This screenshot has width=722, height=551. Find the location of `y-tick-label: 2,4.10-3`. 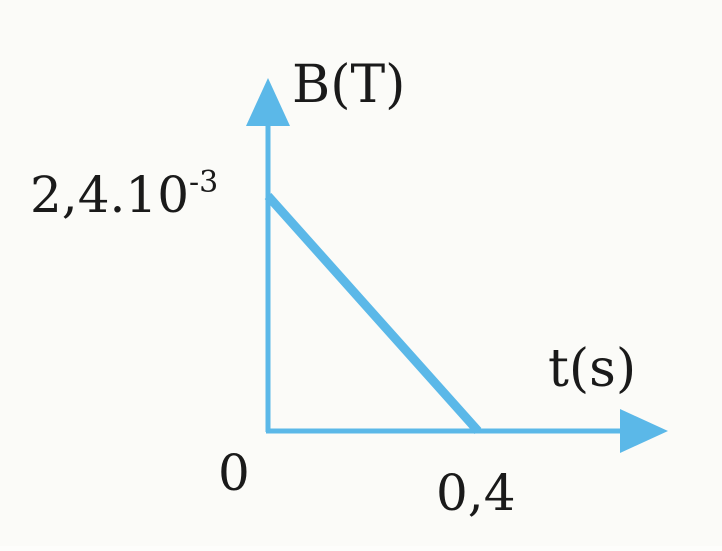

y-tick-label: 2,4.10-3 is located at coordinates (124, 194).